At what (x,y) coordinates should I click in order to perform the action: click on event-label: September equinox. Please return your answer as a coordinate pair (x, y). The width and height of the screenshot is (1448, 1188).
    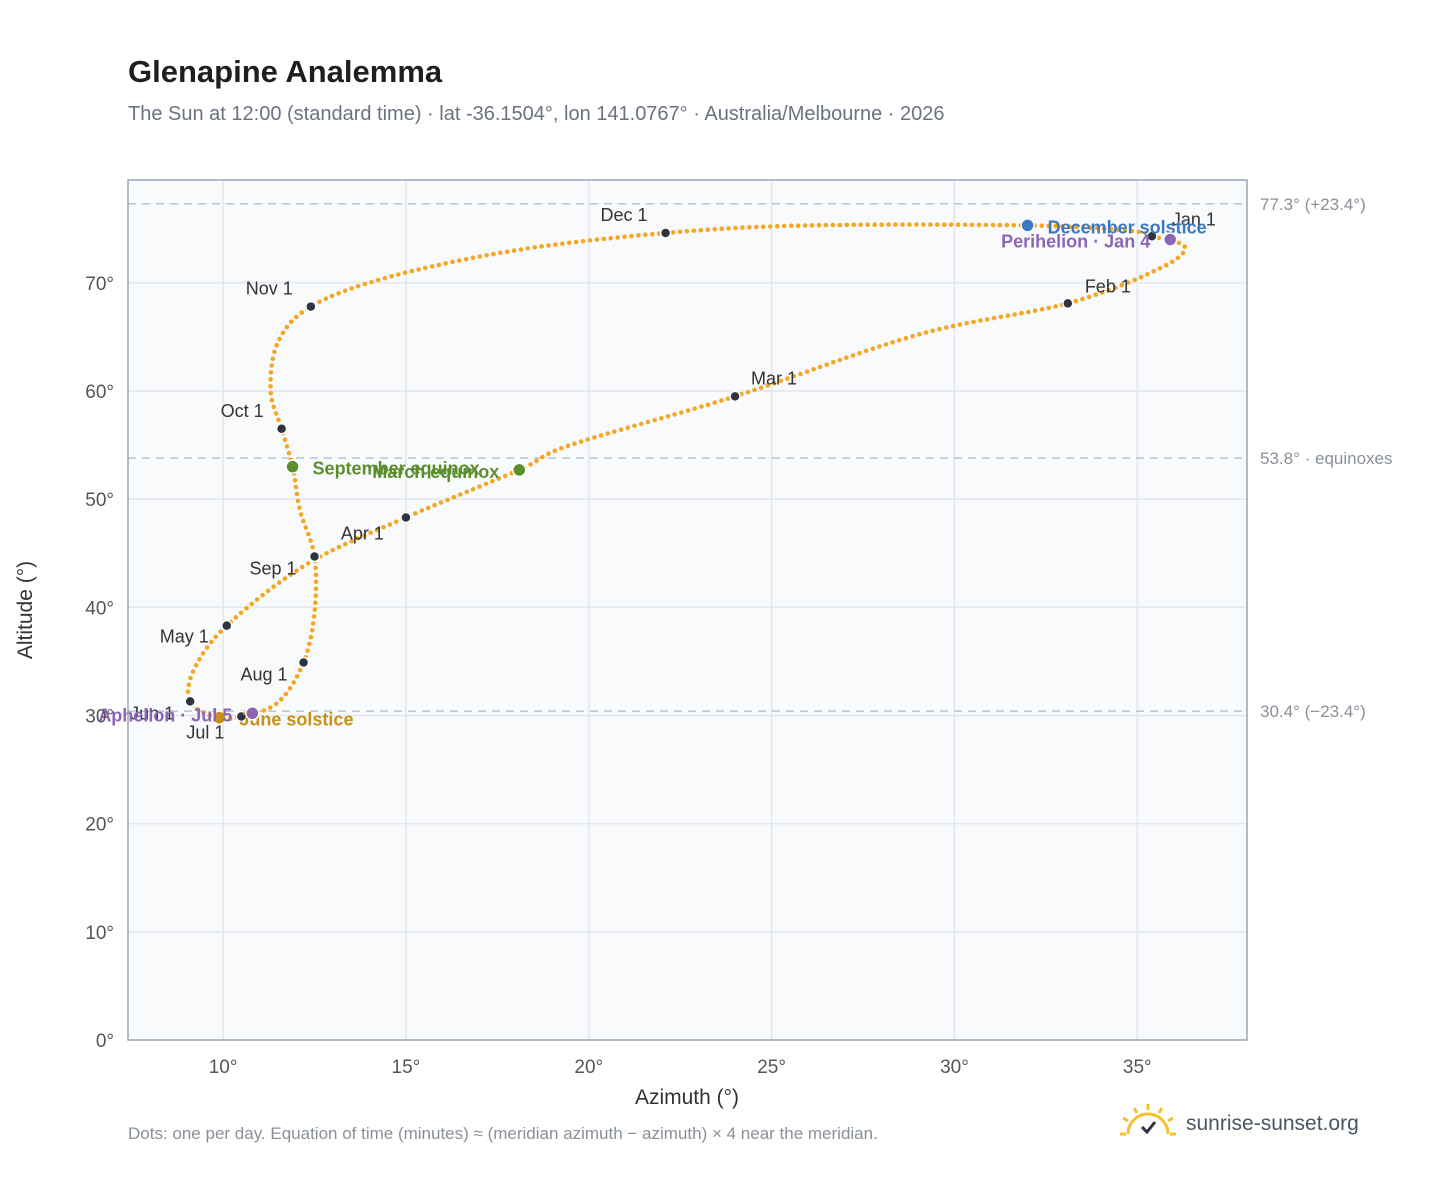
    Looking at the image, I should click on (396, 469).